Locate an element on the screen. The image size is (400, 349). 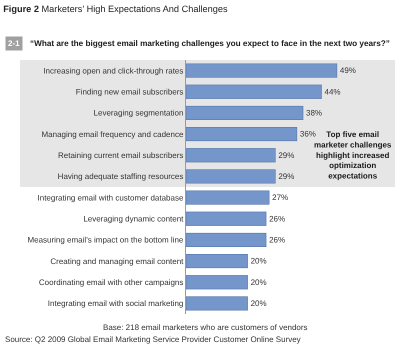
y-tick-label: Integrating email with customer database is located at coordinates (111, 197).